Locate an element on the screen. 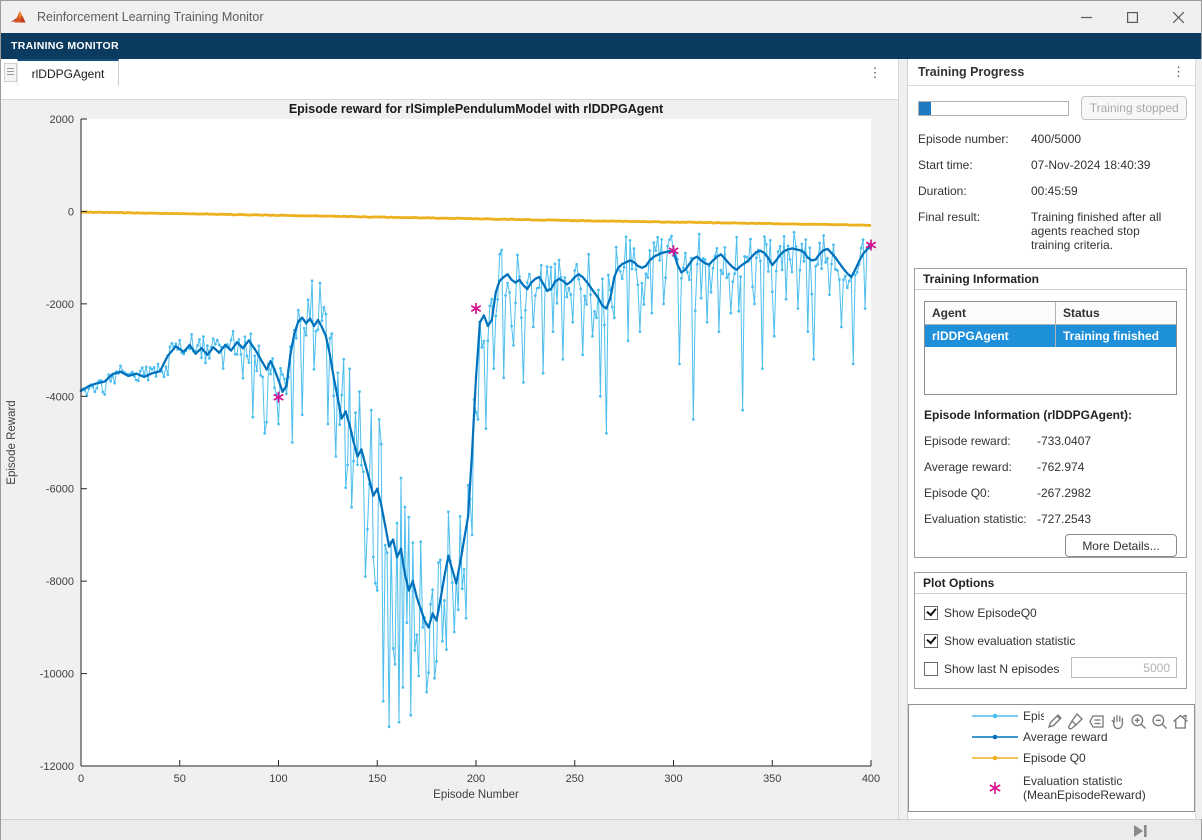  axes-toolbar is located at coordinates (1117, 721).